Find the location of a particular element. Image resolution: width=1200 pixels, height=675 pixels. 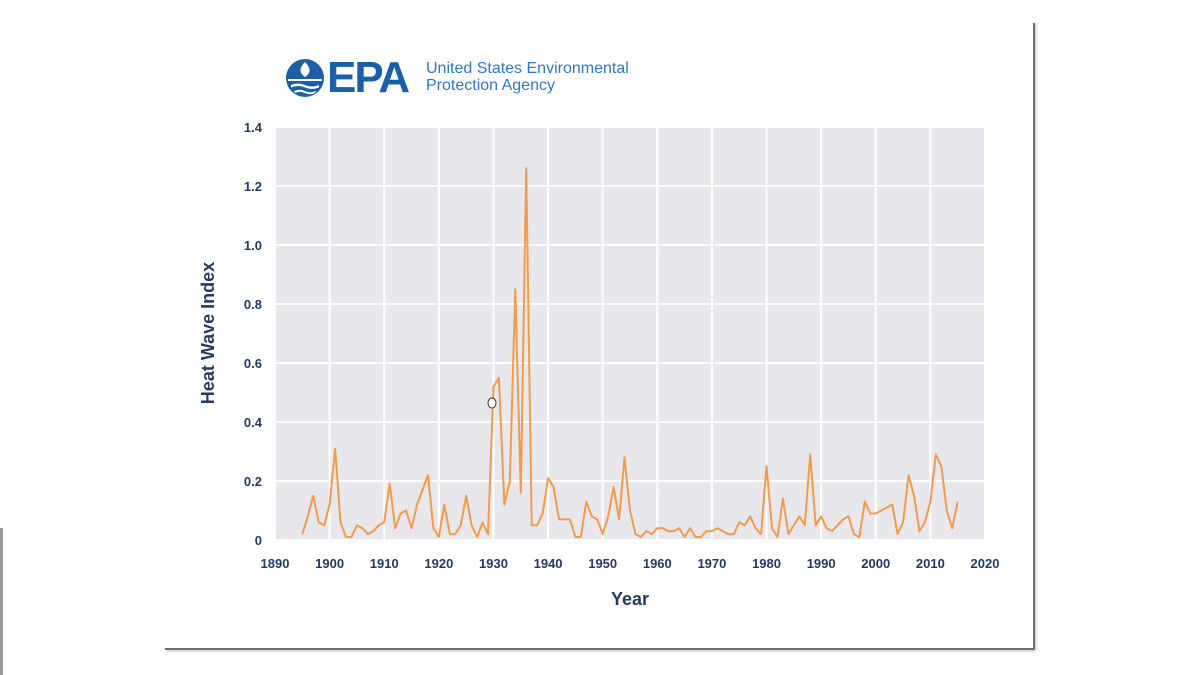

y-tick-label: 0.6 is located at coordinates (253, 363).